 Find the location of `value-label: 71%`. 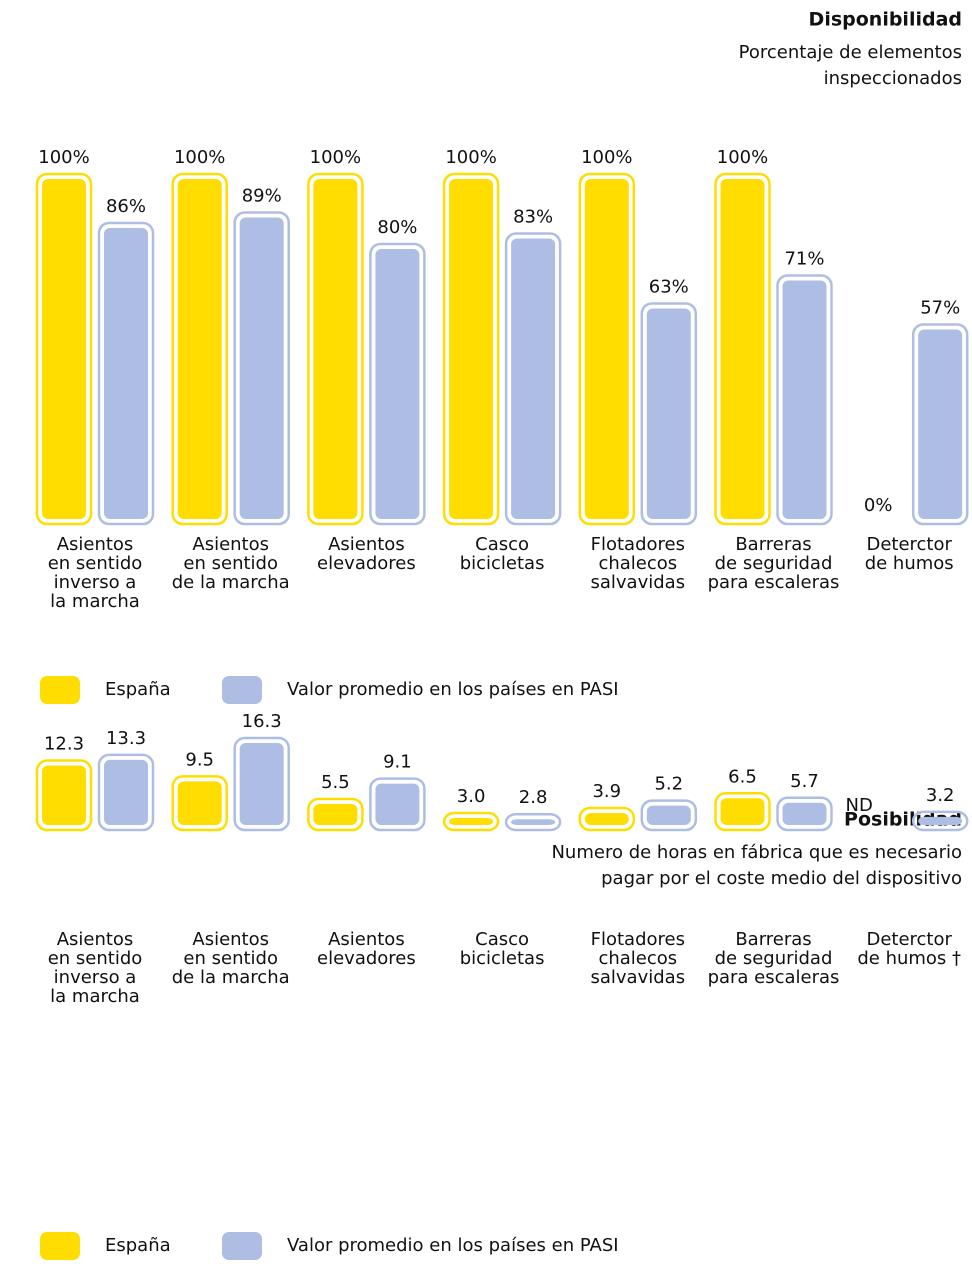

value-label: 71% is located at coordinates (804, 259).